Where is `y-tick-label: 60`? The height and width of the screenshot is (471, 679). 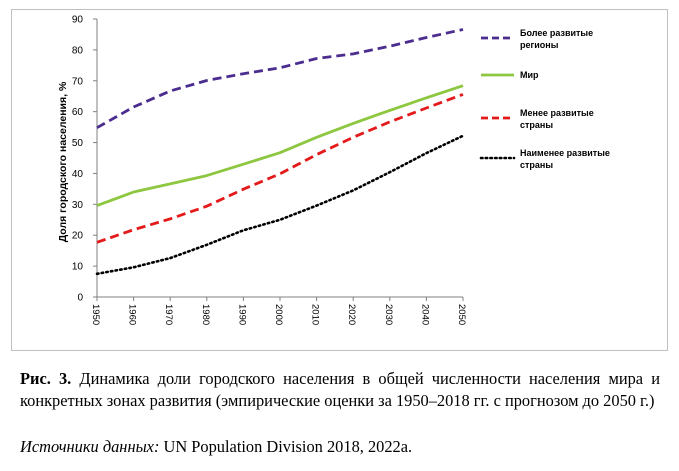
y-tick-label: 60 is located at coordinates (78, 112).